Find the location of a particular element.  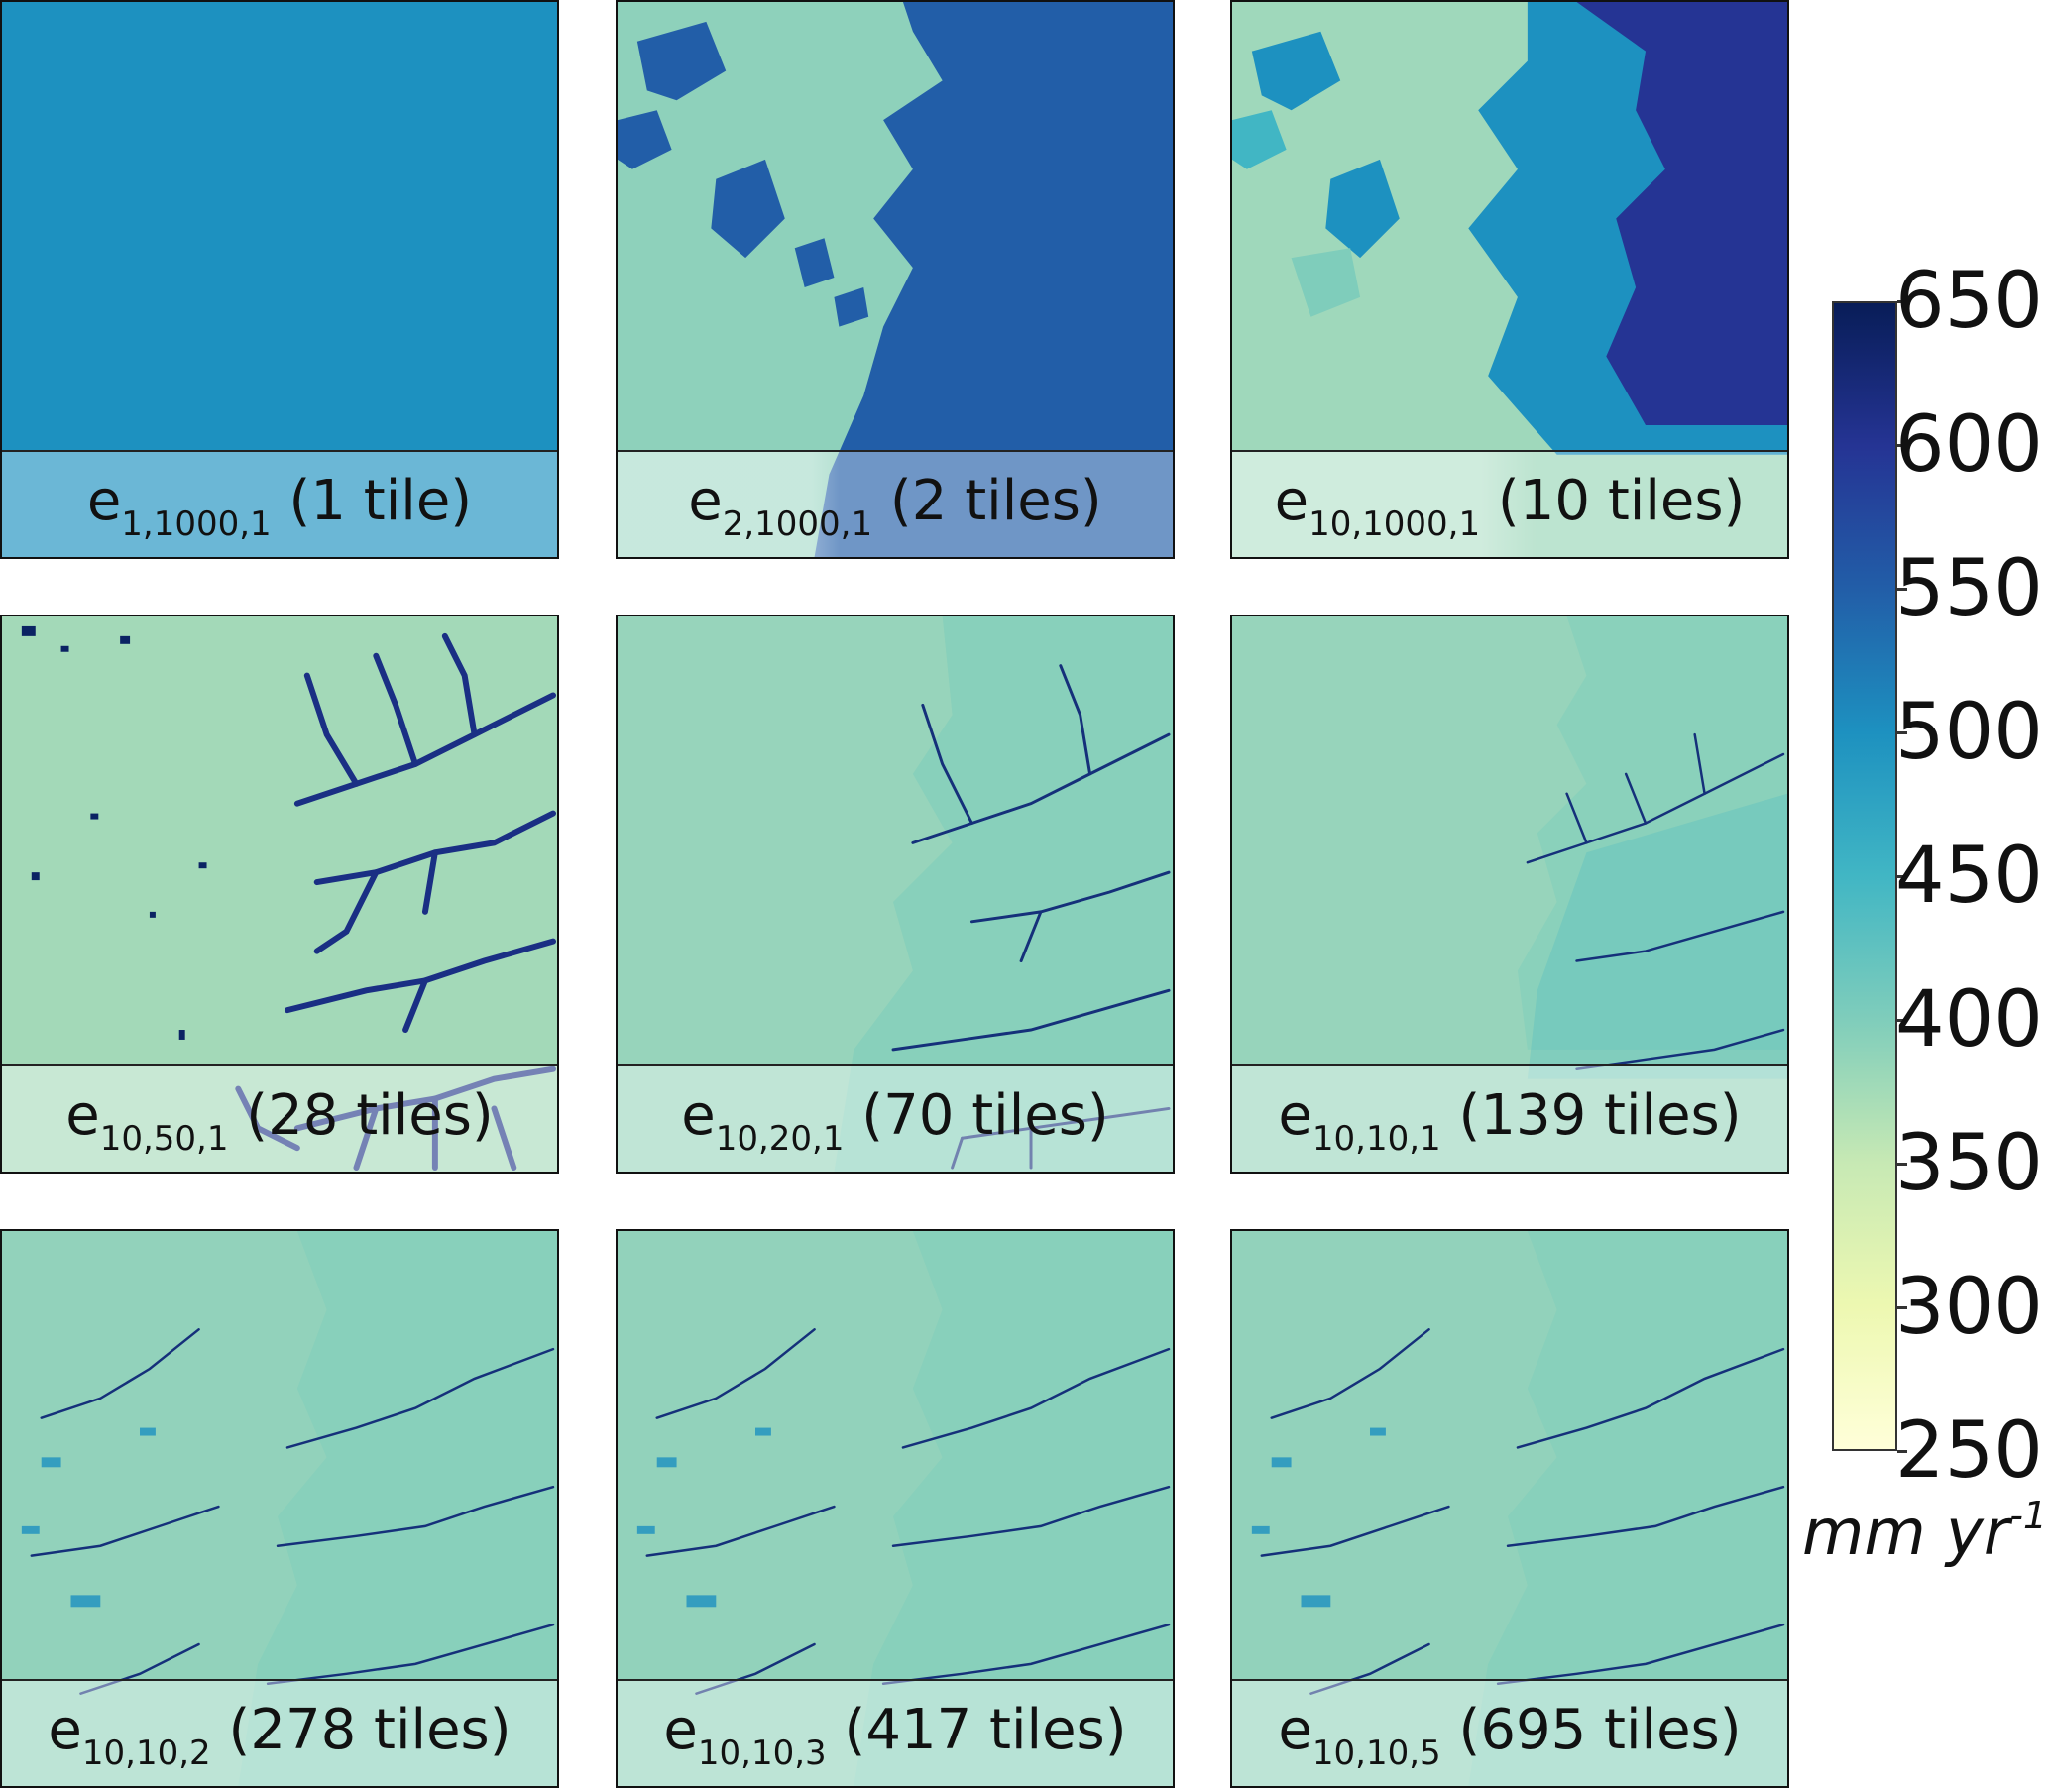

colorbar-tick-label: 500 is located at coordinates (1969, 732).